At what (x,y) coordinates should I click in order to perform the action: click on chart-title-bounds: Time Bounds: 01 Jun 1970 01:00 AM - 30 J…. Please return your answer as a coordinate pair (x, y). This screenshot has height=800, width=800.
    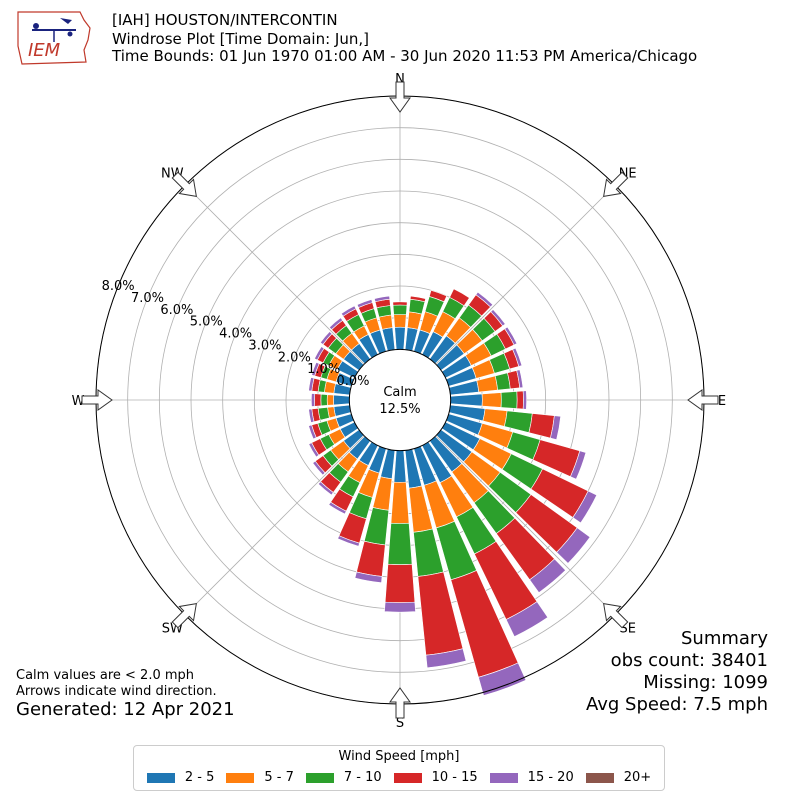
    Looking at the image, I should click on (405, 56).